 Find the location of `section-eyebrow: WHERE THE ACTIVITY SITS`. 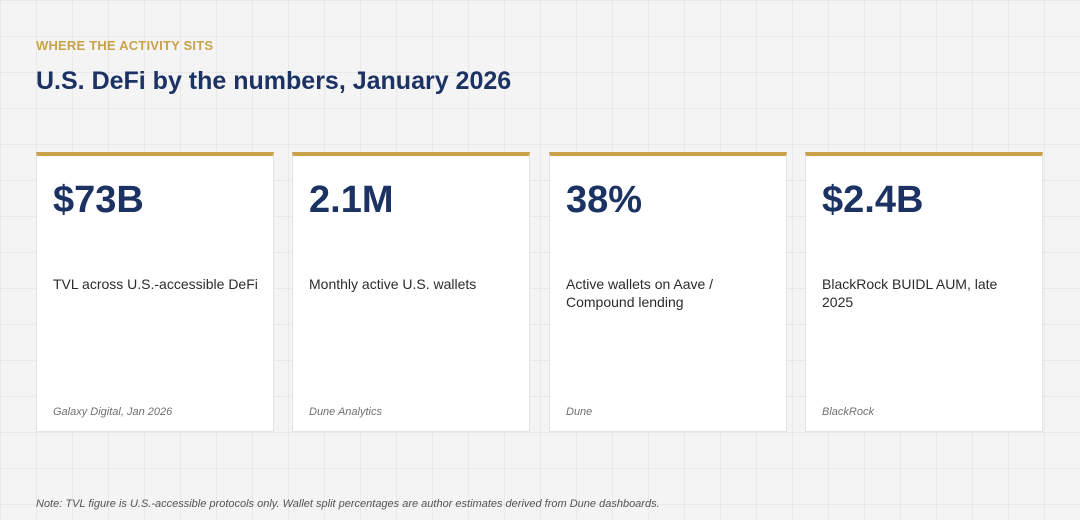

section-eyebrow: WHERE THE ACTIVITY SITS is located at coordinates (125, 45).